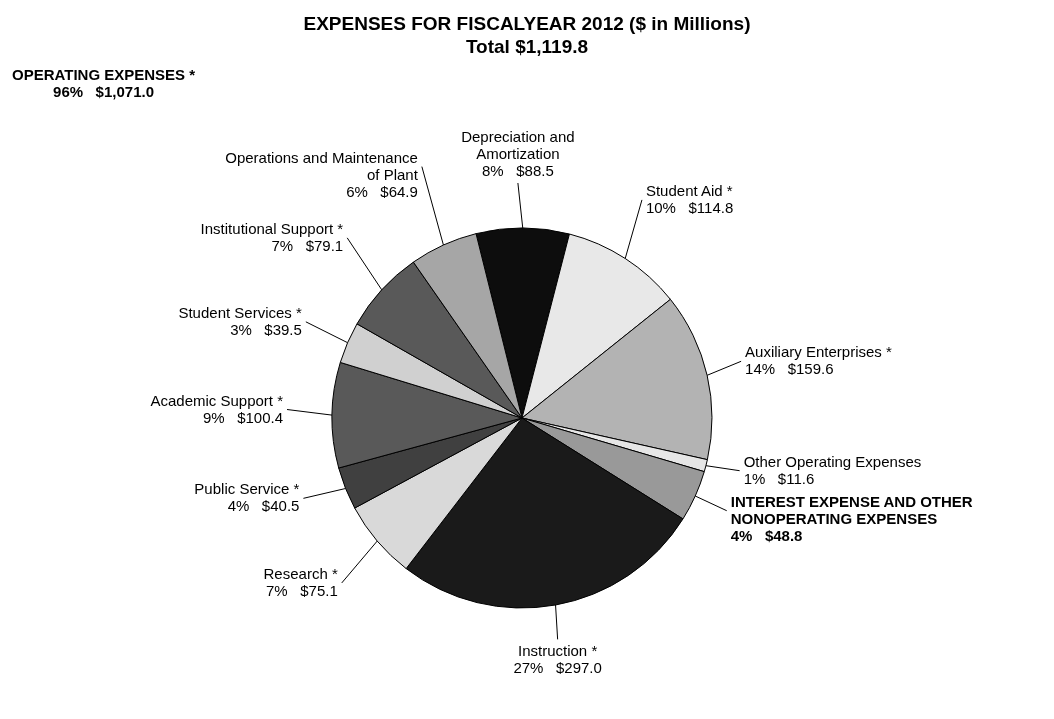 The image size is (1054, 719). What do you see at coordinates (851, 509) in the screenshot?
I see `slice-label: INTEREST EXPENSE AND OTHER NONOPERATING EXPENSES` at bounding box center [851, 509].